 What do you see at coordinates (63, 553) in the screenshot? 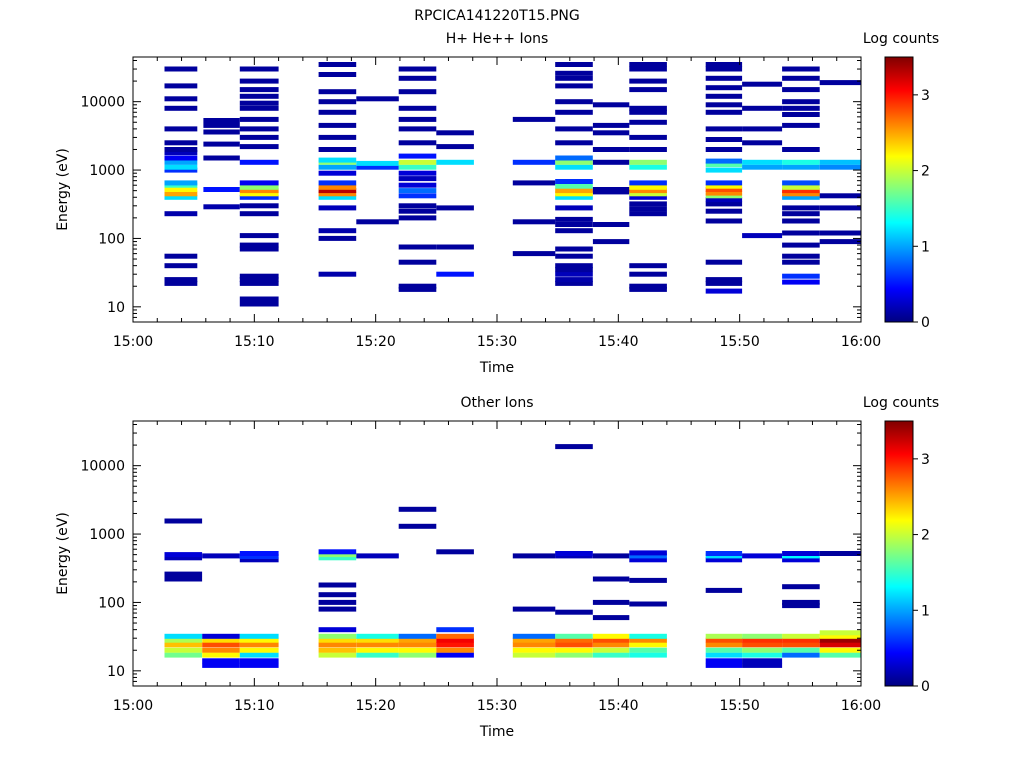
I see `y-axis-label: Energy (eV)` at bounding box center [63, 553].